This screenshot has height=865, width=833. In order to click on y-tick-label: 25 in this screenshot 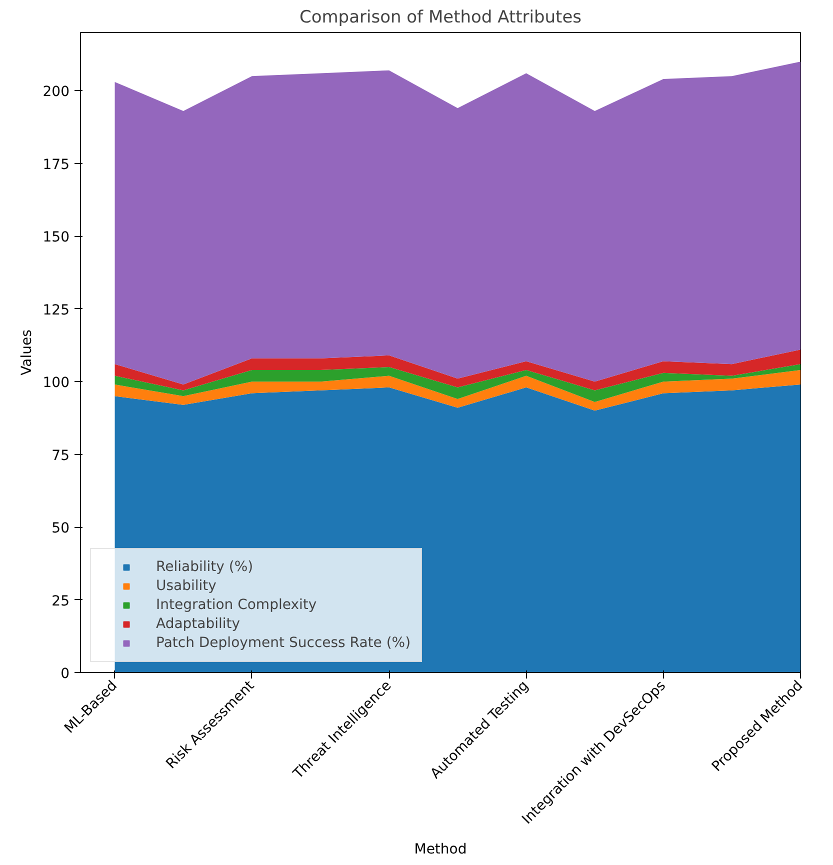, I will do `click(61, 601)`.